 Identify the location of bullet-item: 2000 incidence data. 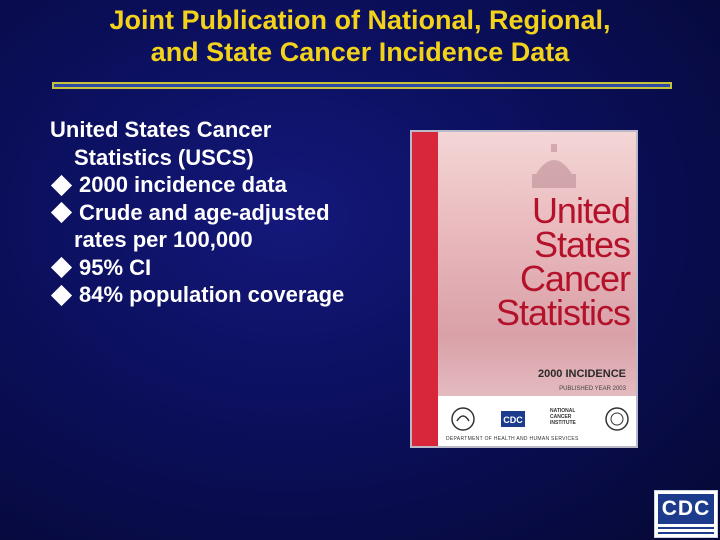
(210, 185).